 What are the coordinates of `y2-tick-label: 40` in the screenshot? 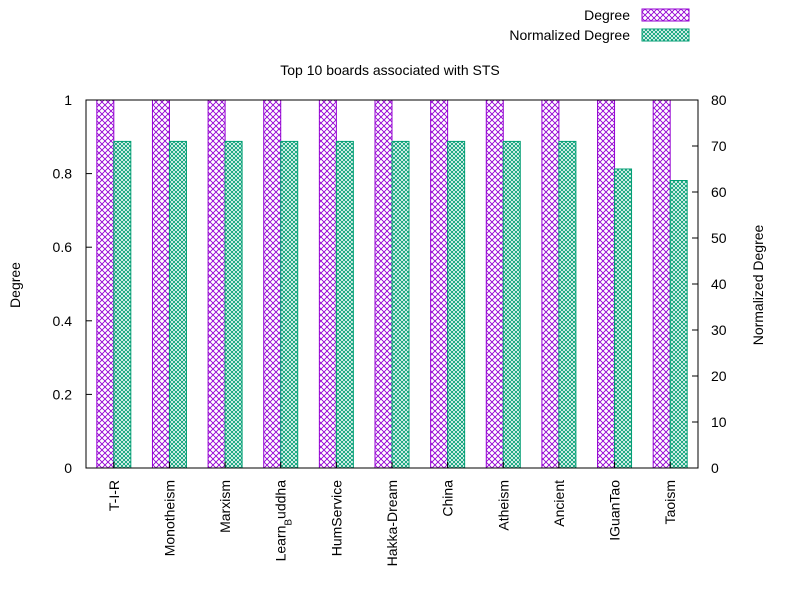 It's located at (719, 284).